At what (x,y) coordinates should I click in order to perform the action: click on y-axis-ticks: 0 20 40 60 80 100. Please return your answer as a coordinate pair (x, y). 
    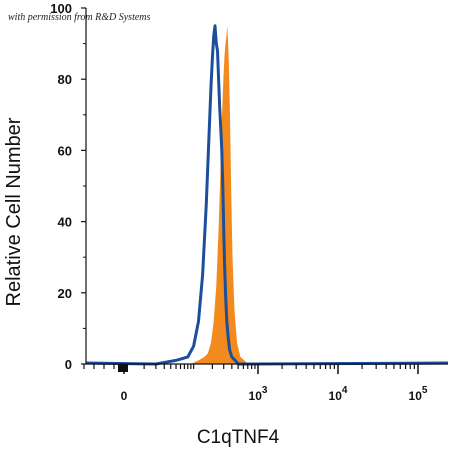
    Looking at the image, I should click on (68, 186).